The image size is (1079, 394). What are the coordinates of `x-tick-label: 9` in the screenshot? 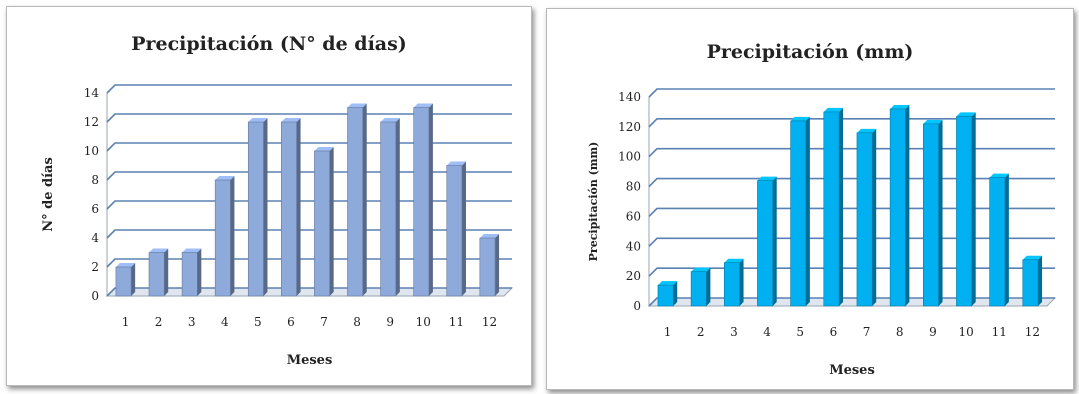 It's located at (390, 322).